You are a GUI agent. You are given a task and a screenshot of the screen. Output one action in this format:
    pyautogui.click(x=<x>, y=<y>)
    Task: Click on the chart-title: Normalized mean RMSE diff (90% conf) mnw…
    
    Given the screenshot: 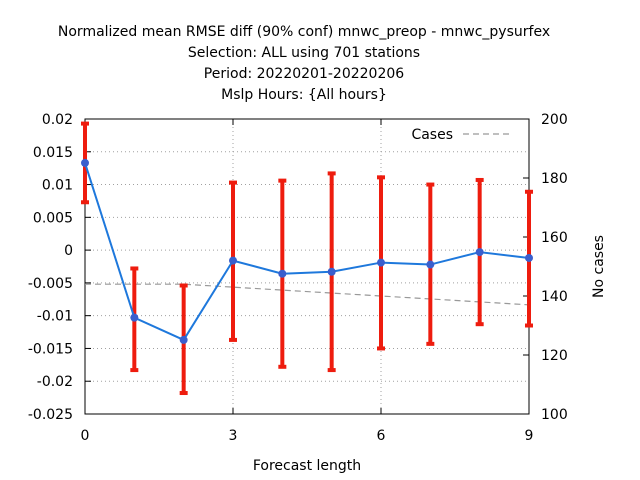 What is the action you would take?
    pyautogui.click(x=304, y=63)
    